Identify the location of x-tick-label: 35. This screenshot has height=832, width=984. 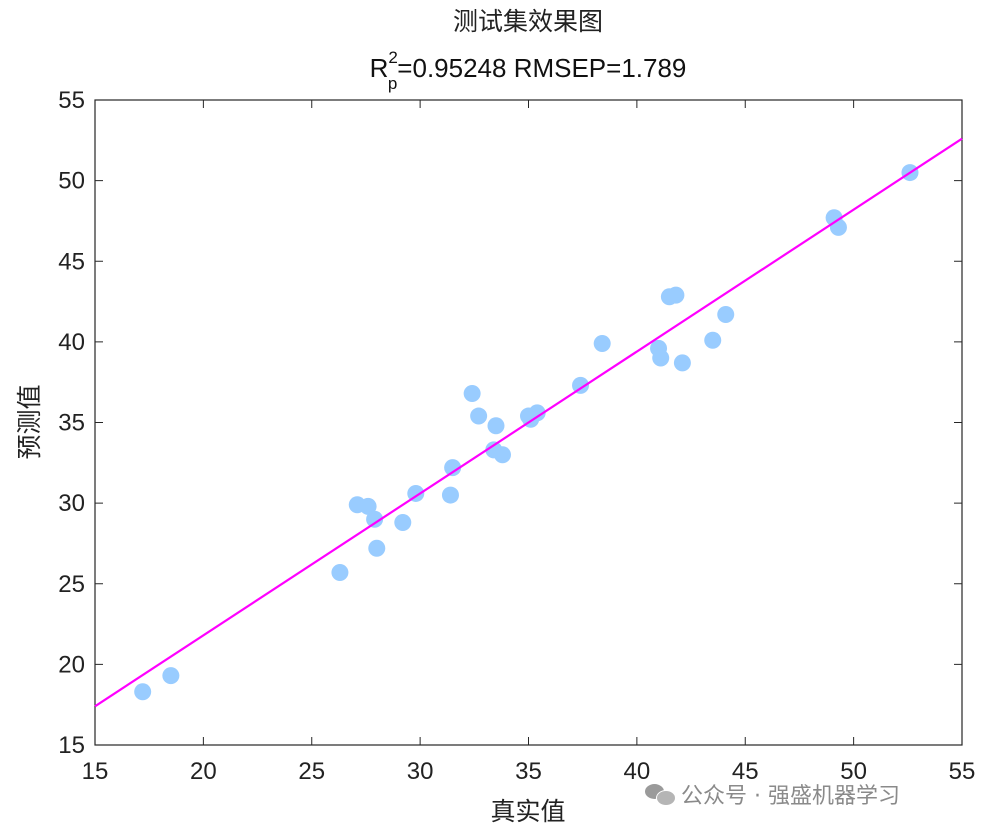
(528, 771).